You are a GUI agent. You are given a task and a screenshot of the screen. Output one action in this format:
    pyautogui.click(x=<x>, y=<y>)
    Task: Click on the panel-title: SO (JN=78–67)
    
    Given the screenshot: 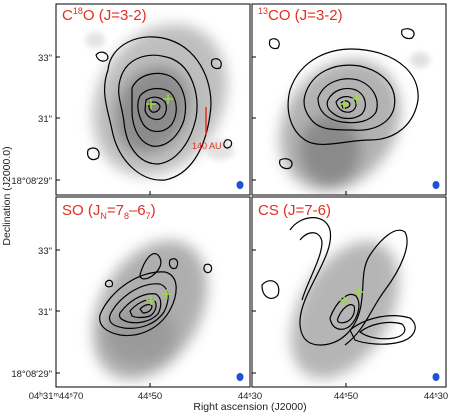 What is the action you would take?
    pyautogui.click(x=109, y=211)
    